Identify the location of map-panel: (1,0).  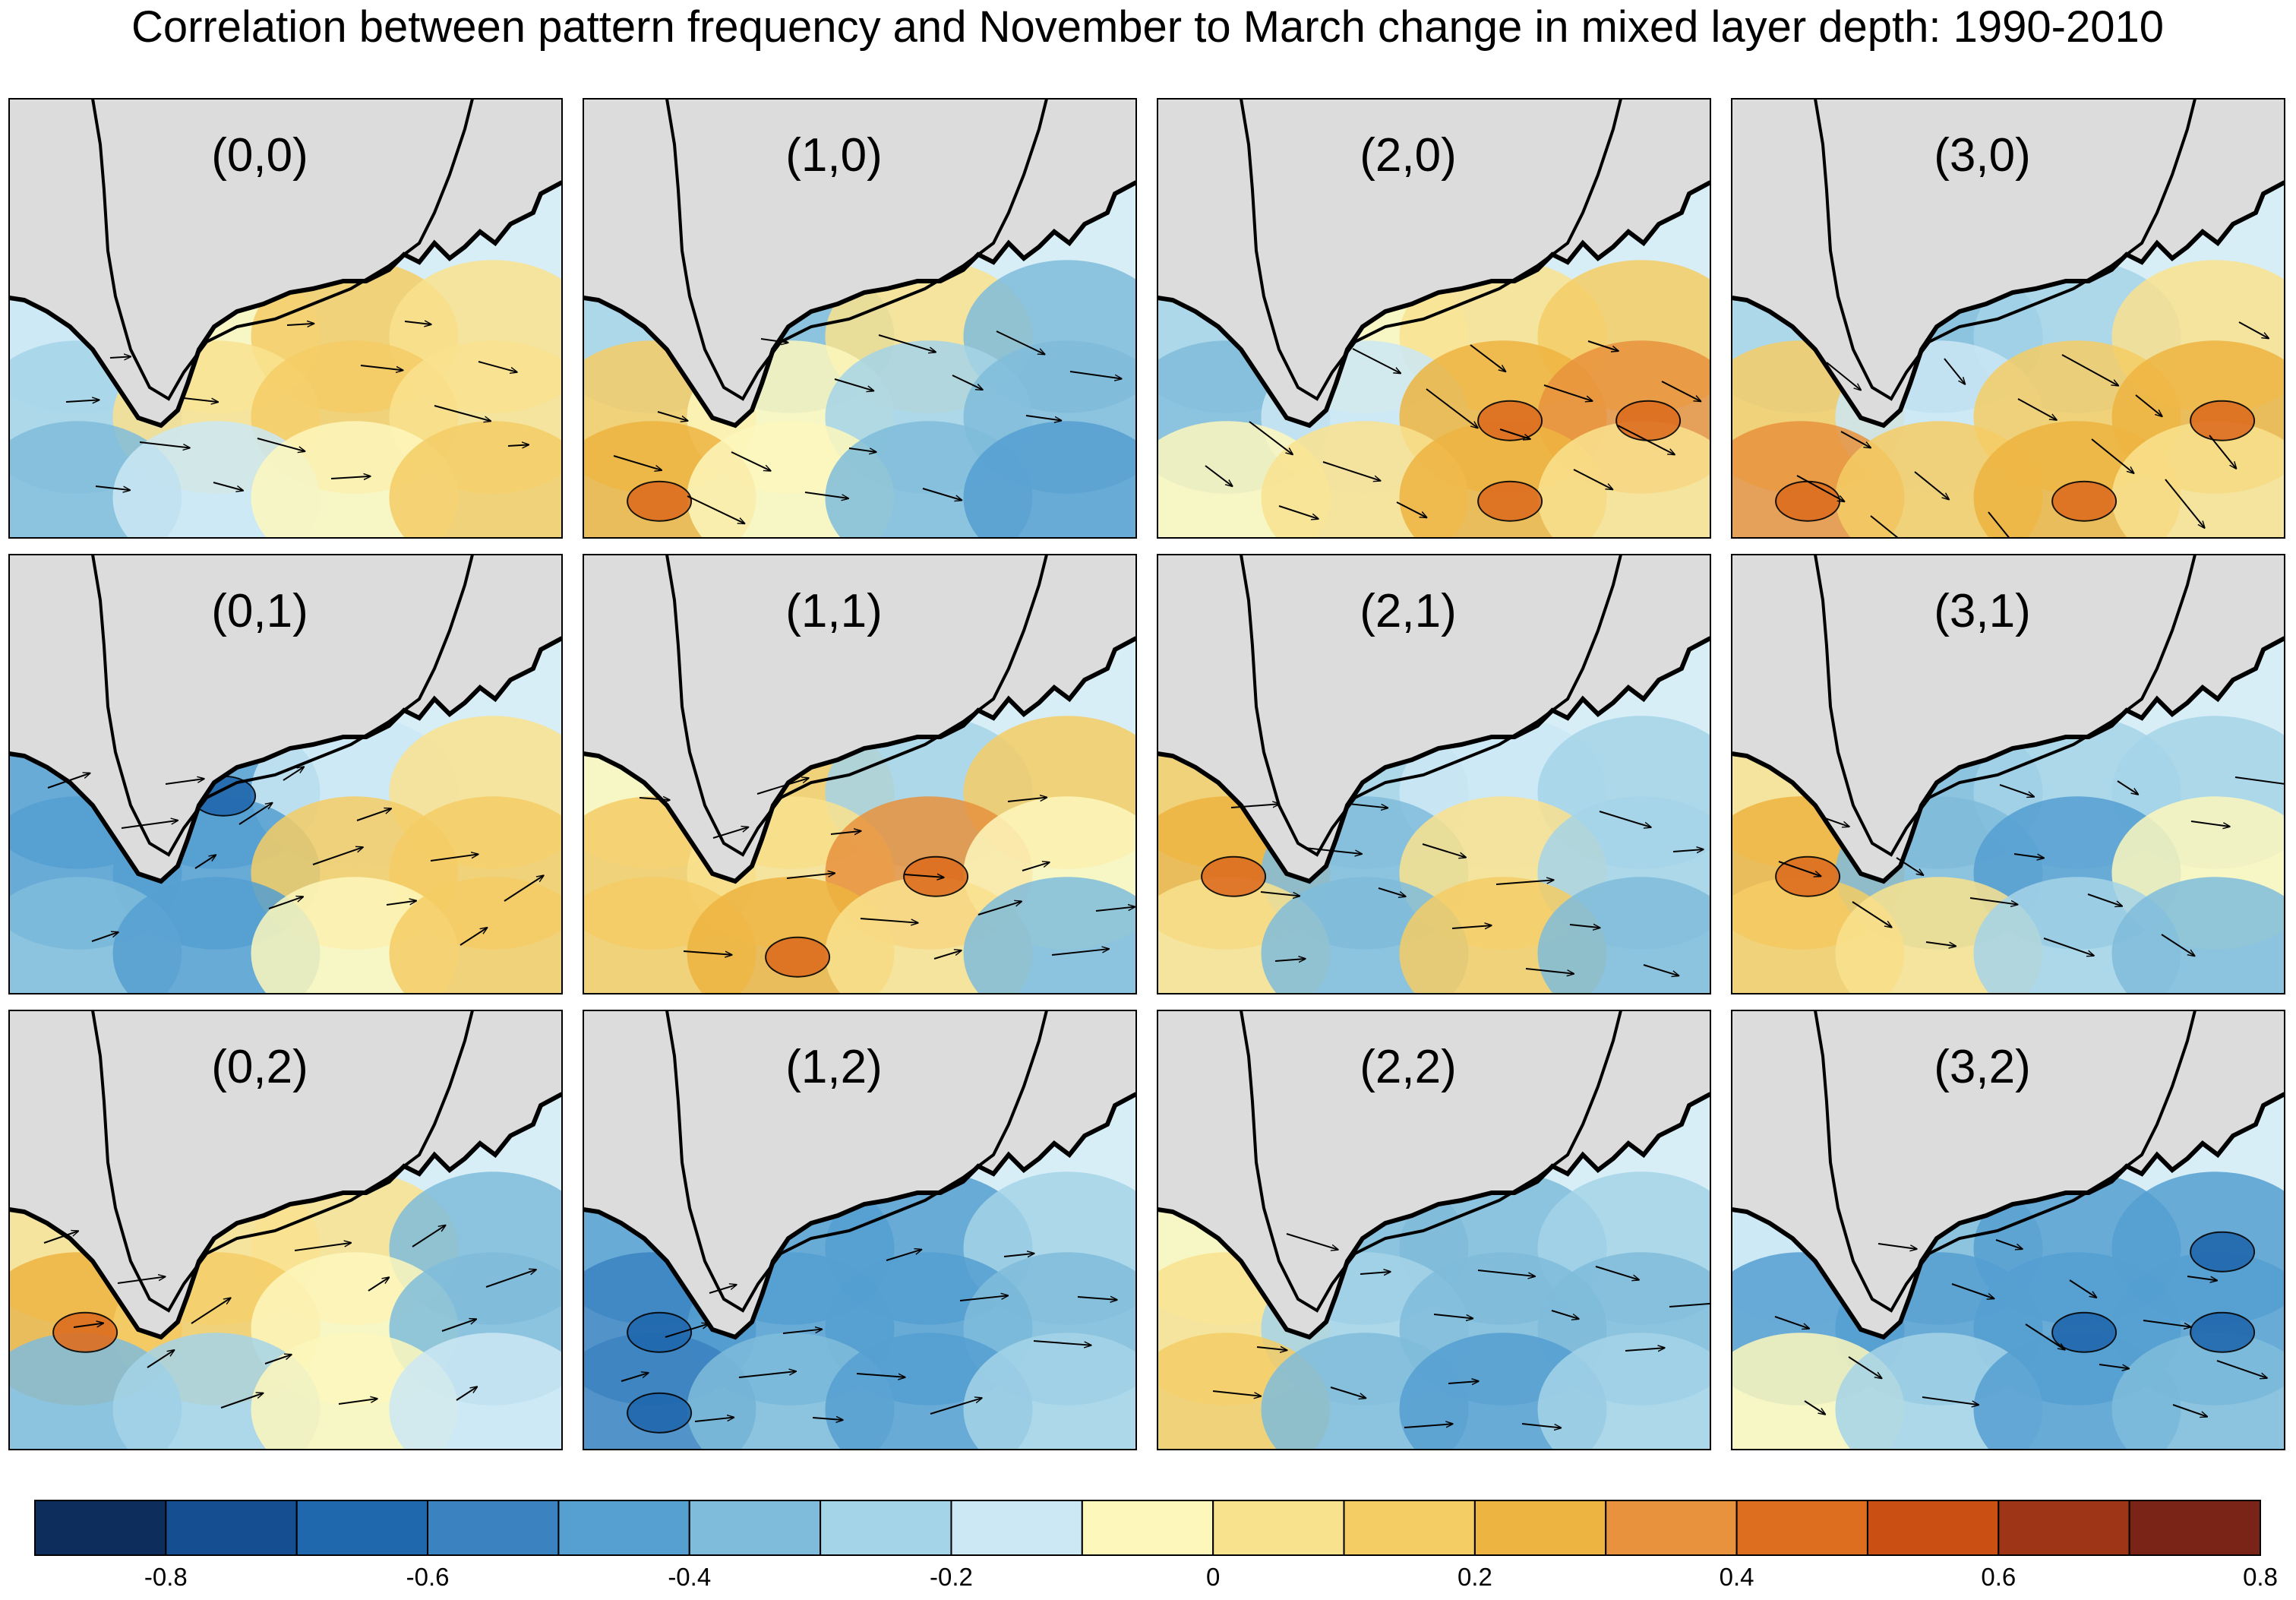
(860, 318).